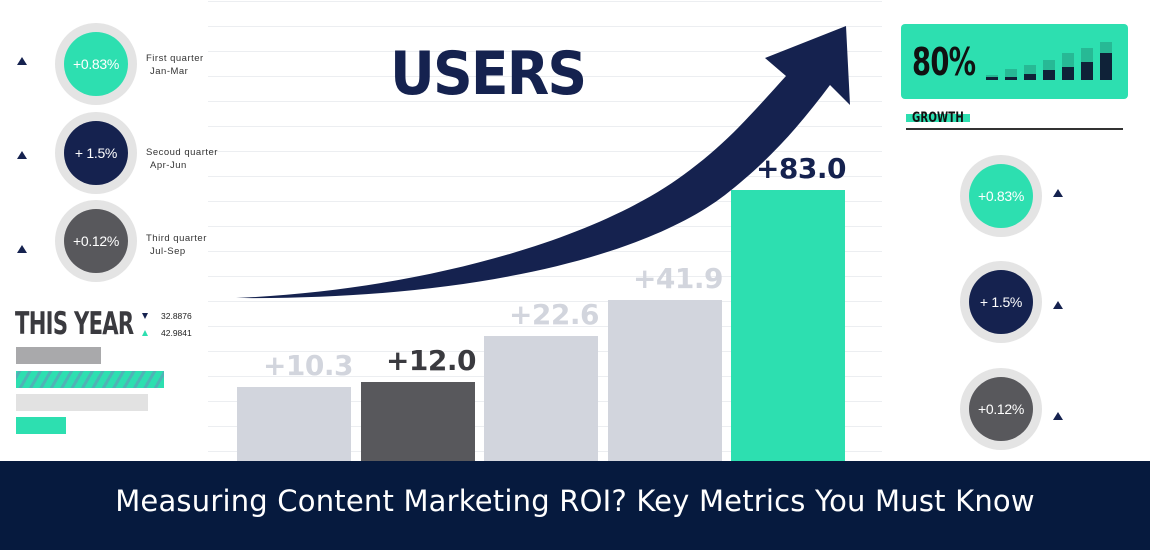 The width and height of the screenshot is (1150, 550). Describe the element at coordinates (169, 71) in the screenshot. I see `quarter-period: Jan-Mar` at that location.